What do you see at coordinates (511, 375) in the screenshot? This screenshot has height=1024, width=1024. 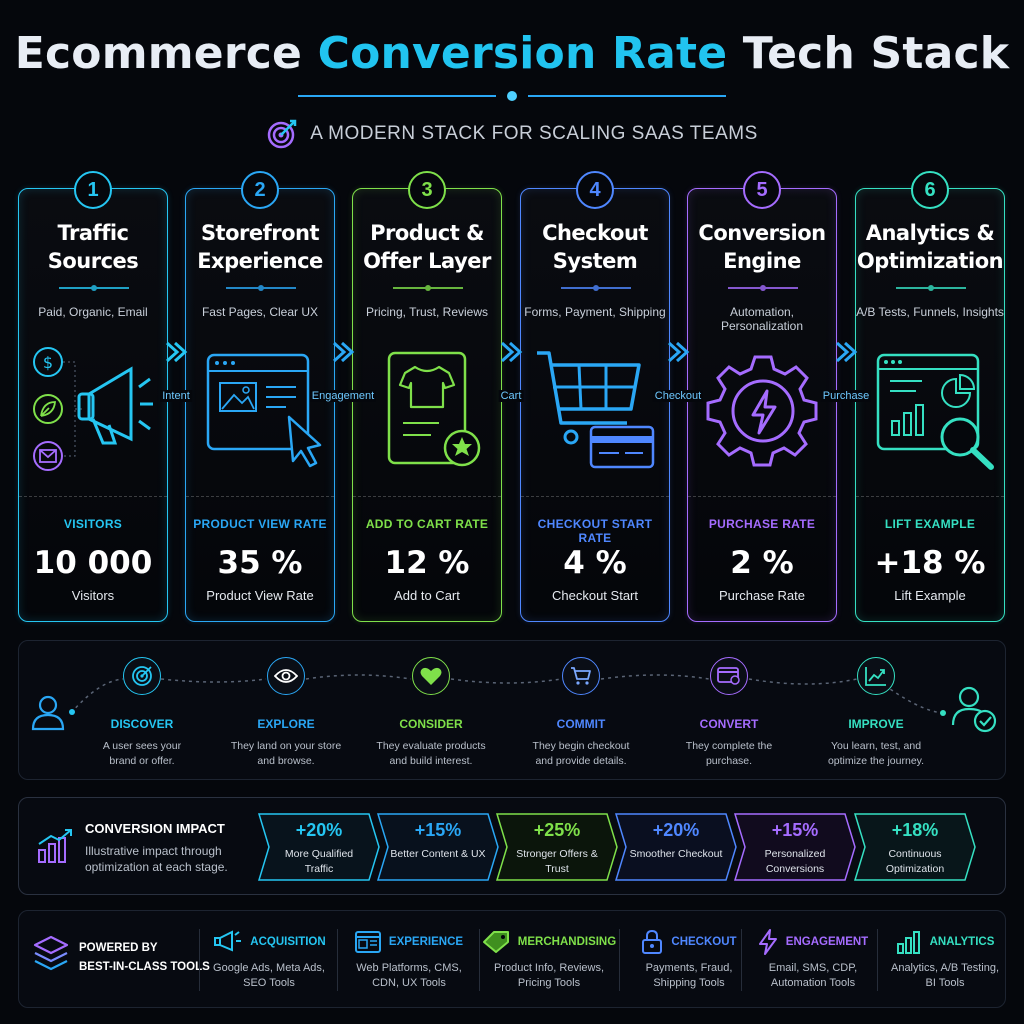 I see `connector-cart: Cart` at bounding box center [511, 375].